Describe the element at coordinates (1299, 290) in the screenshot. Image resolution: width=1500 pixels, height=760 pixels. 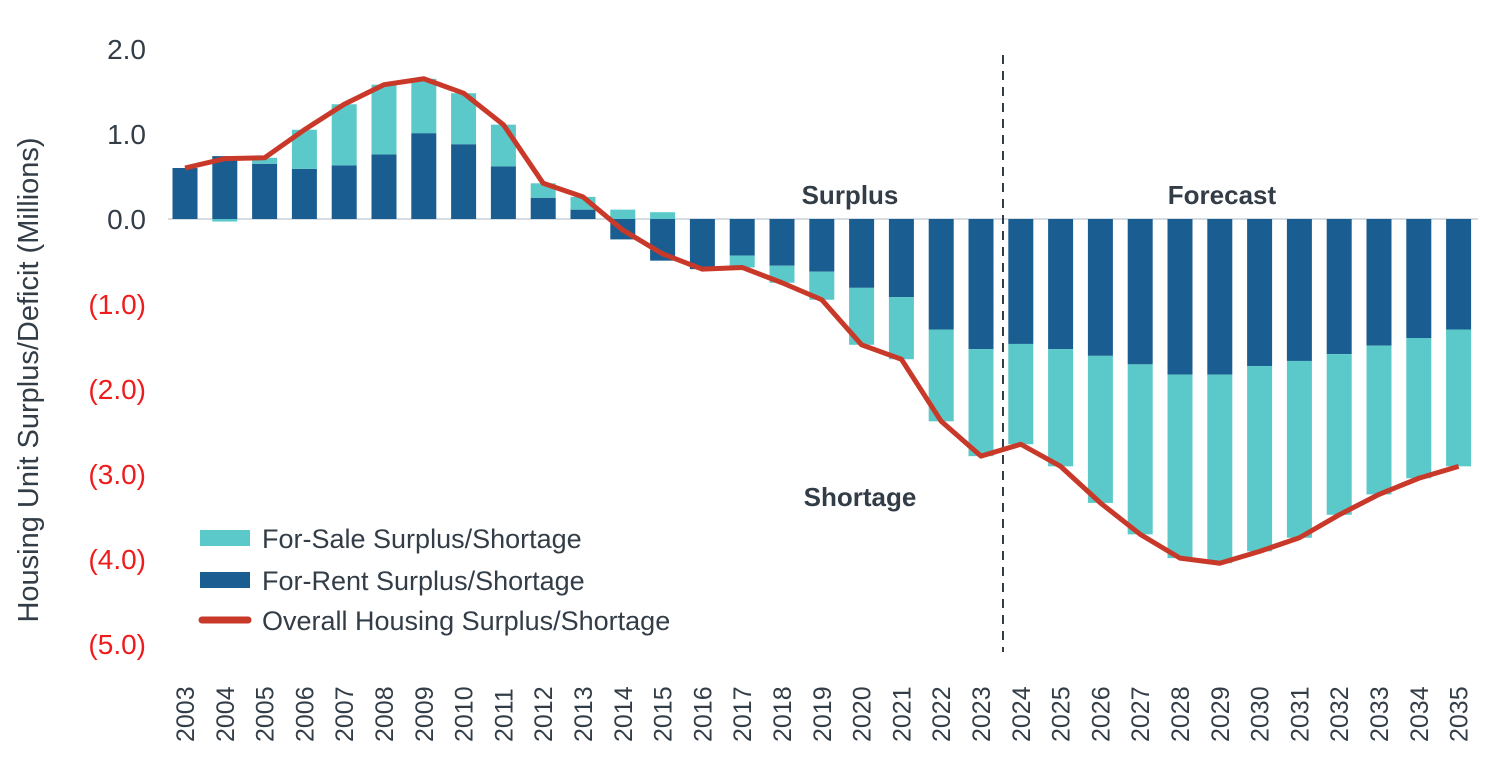
I see `for-rent-bar-2031` at that location.